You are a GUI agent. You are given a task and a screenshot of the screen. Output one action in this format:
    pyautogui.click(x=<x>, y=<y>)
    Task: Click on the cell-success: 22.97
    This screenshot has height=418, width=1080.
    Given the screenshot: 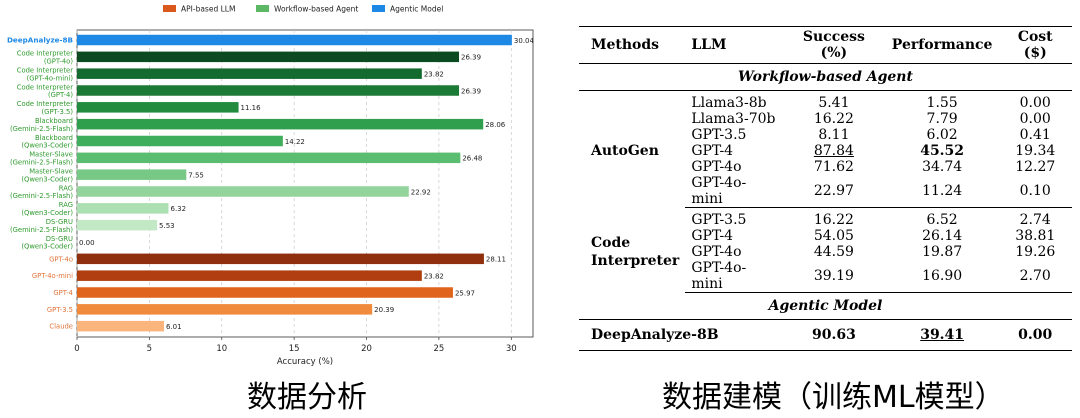 What is the action you would take?
    pyautogui.click(x=834, y=191)
    